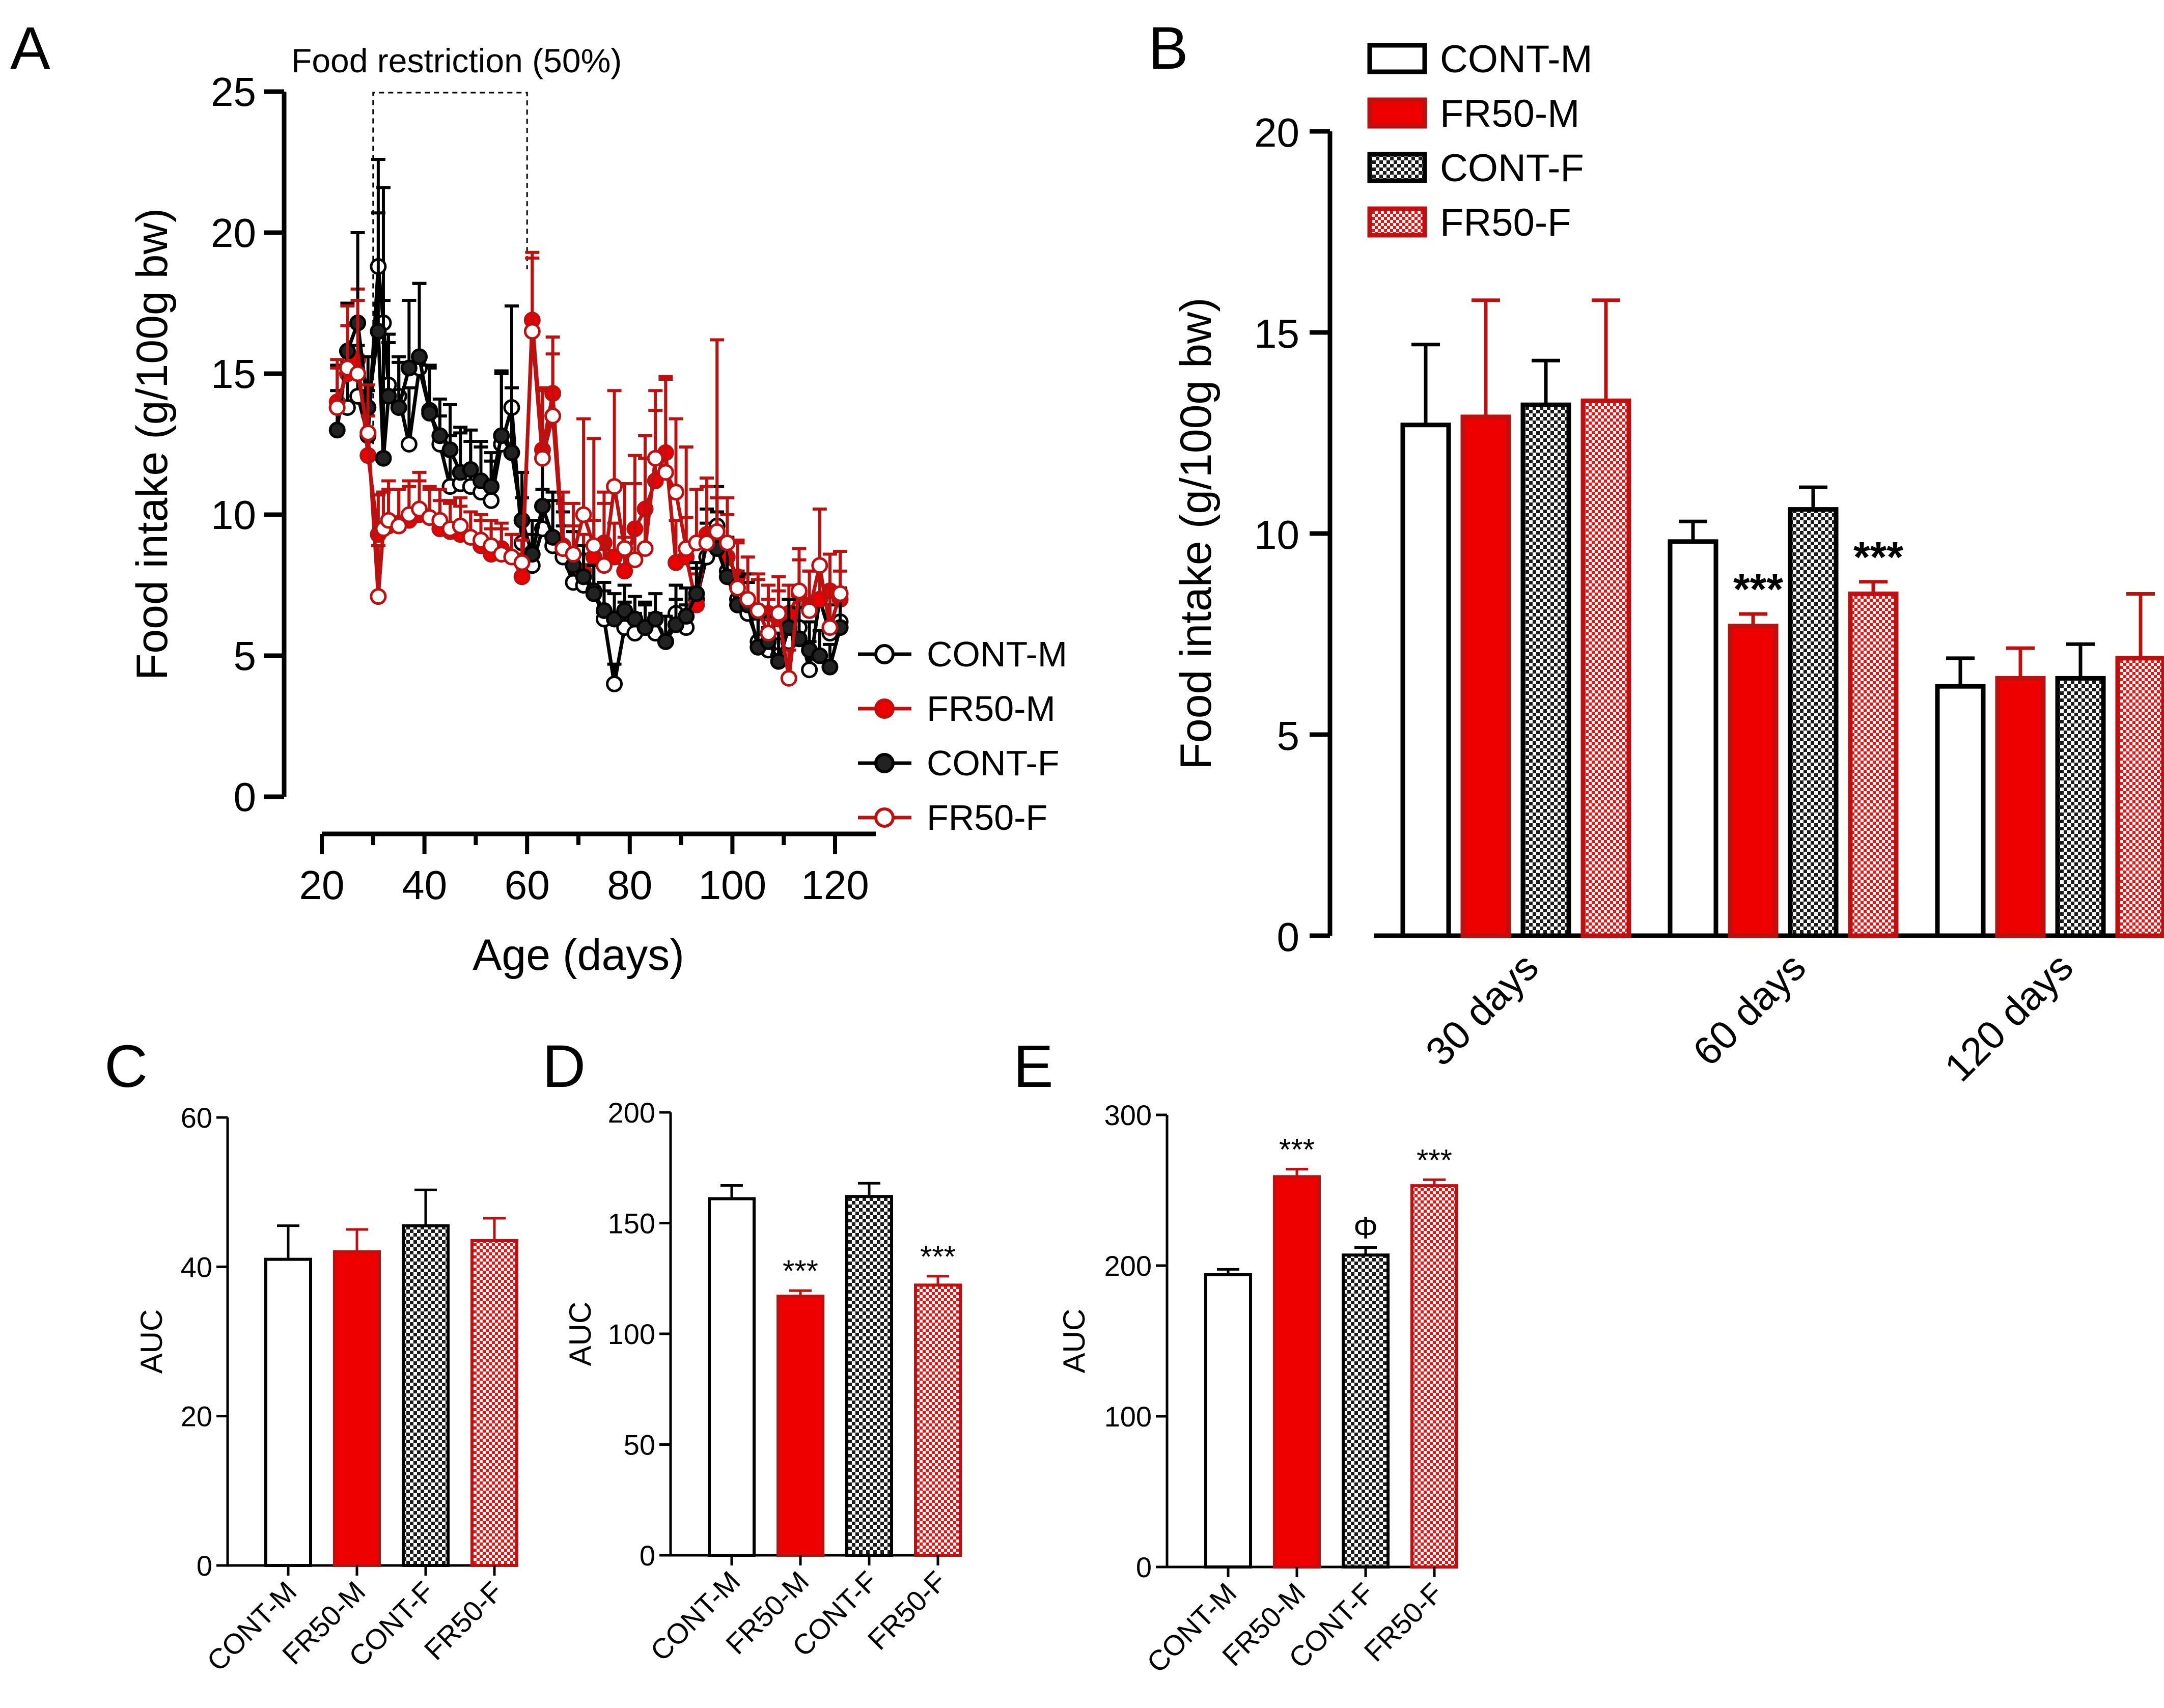 The height and width of the screenshot is (1708, 2164). Describe the element at coordinates (1404, 1622) in the screenshot. I see `x-tick-label: FR50-F` at that location.